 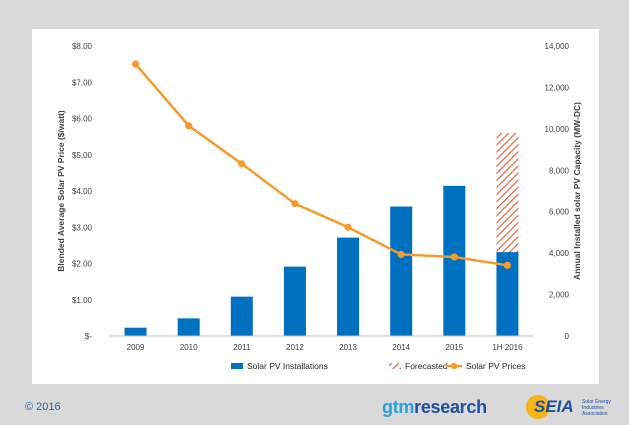 What do you see at coordinates (82, 191) in the screenshot?
I see `y-left-tick-label: $4.00` at bounding box center [82, 191].